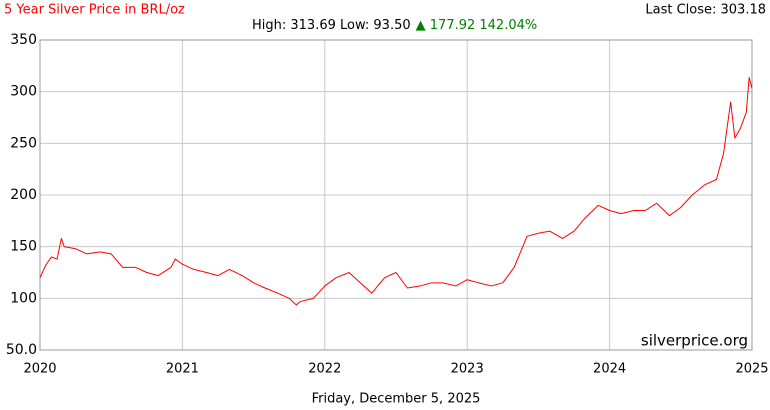 Image resolution: width=770 pixels, height=410 pixels. I want to click on date: Friday, December 5, 2025, so click(396, 399).